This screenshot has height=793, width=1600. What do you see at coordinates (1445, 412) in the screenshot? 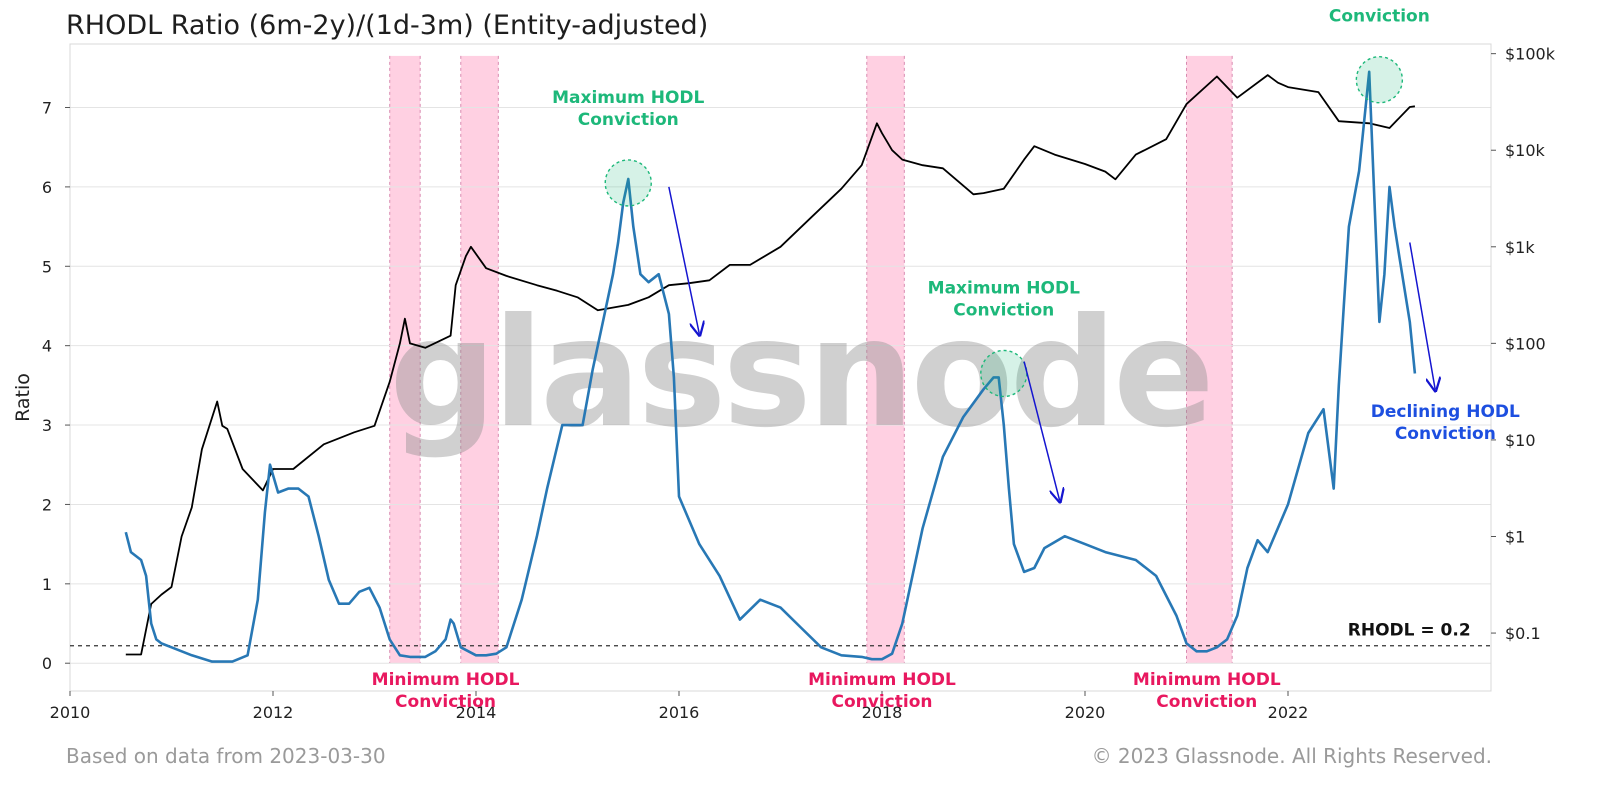
I see `annotation-declining-text: Declining HODL` at bounding box center [1445, 412].